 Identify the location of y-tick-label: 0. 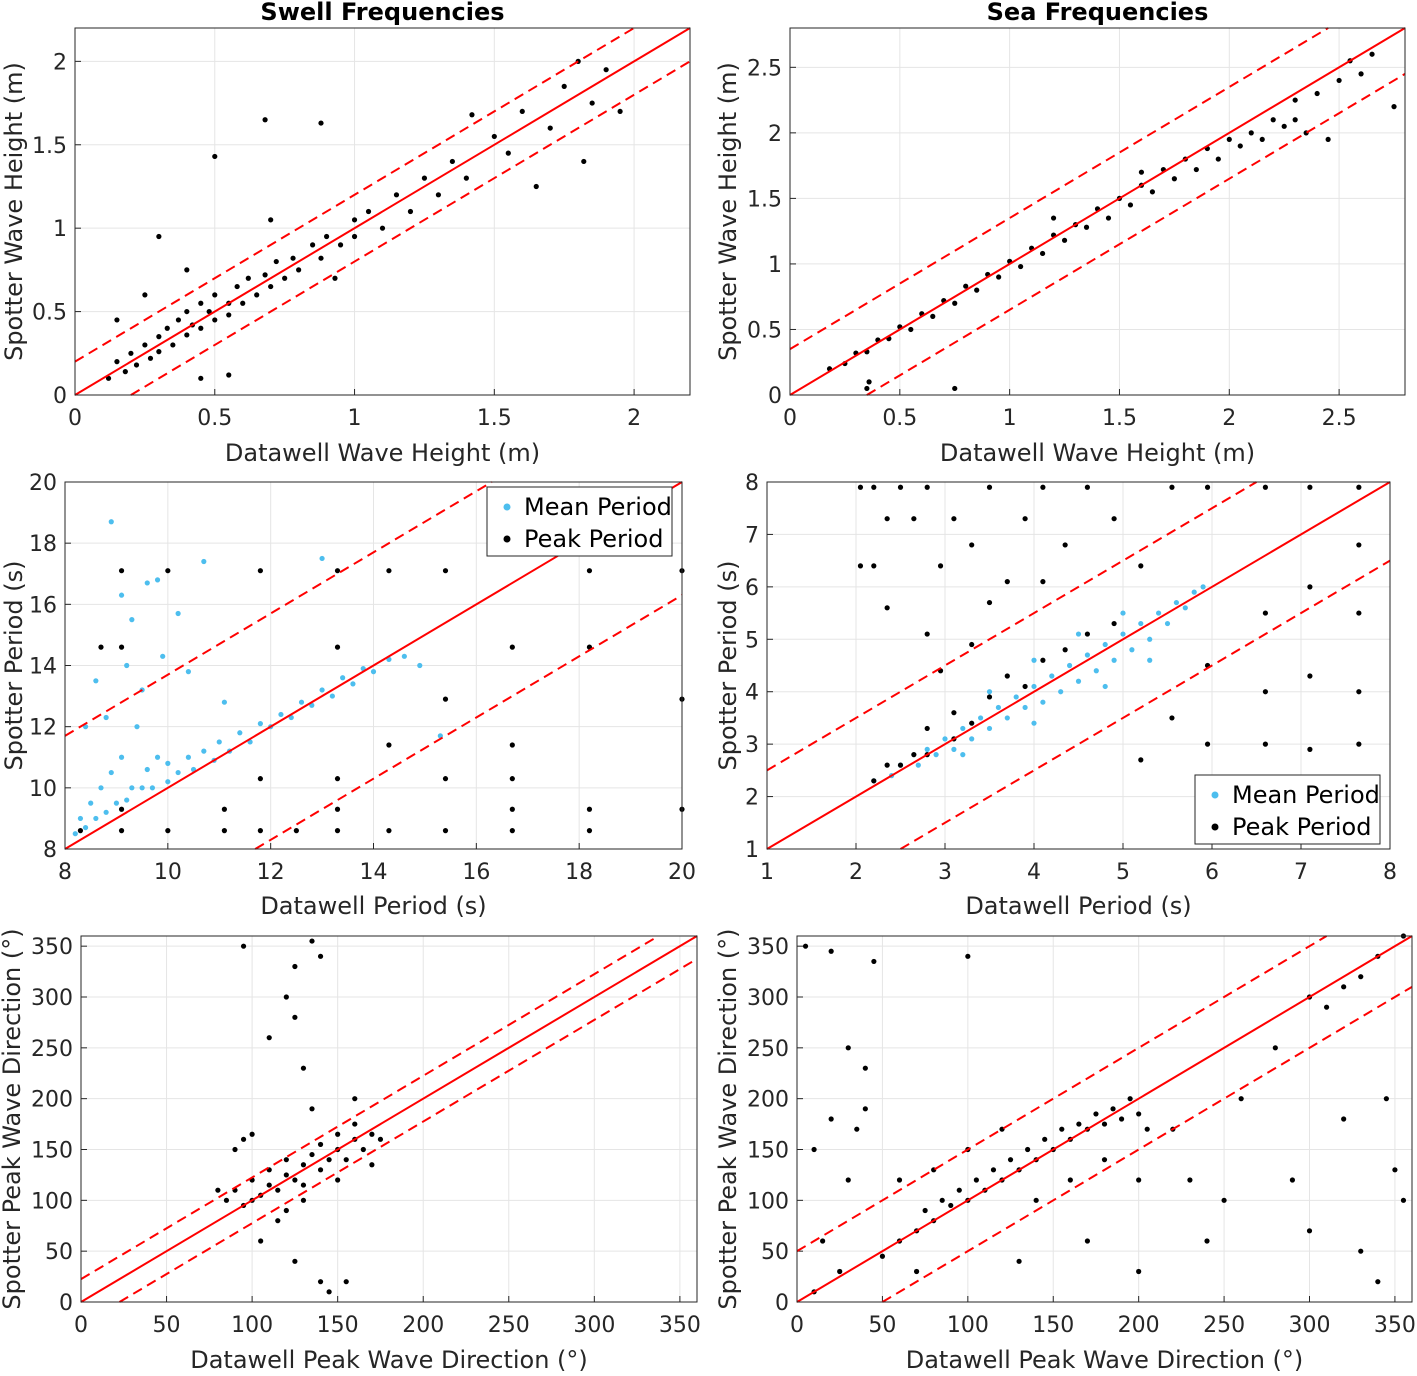
(775, 396).